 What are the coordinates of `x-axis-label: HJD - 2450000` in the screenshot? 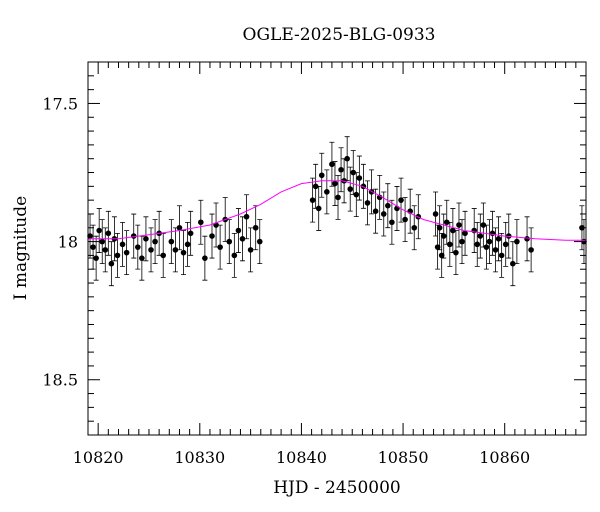 It's located at (337, 488).